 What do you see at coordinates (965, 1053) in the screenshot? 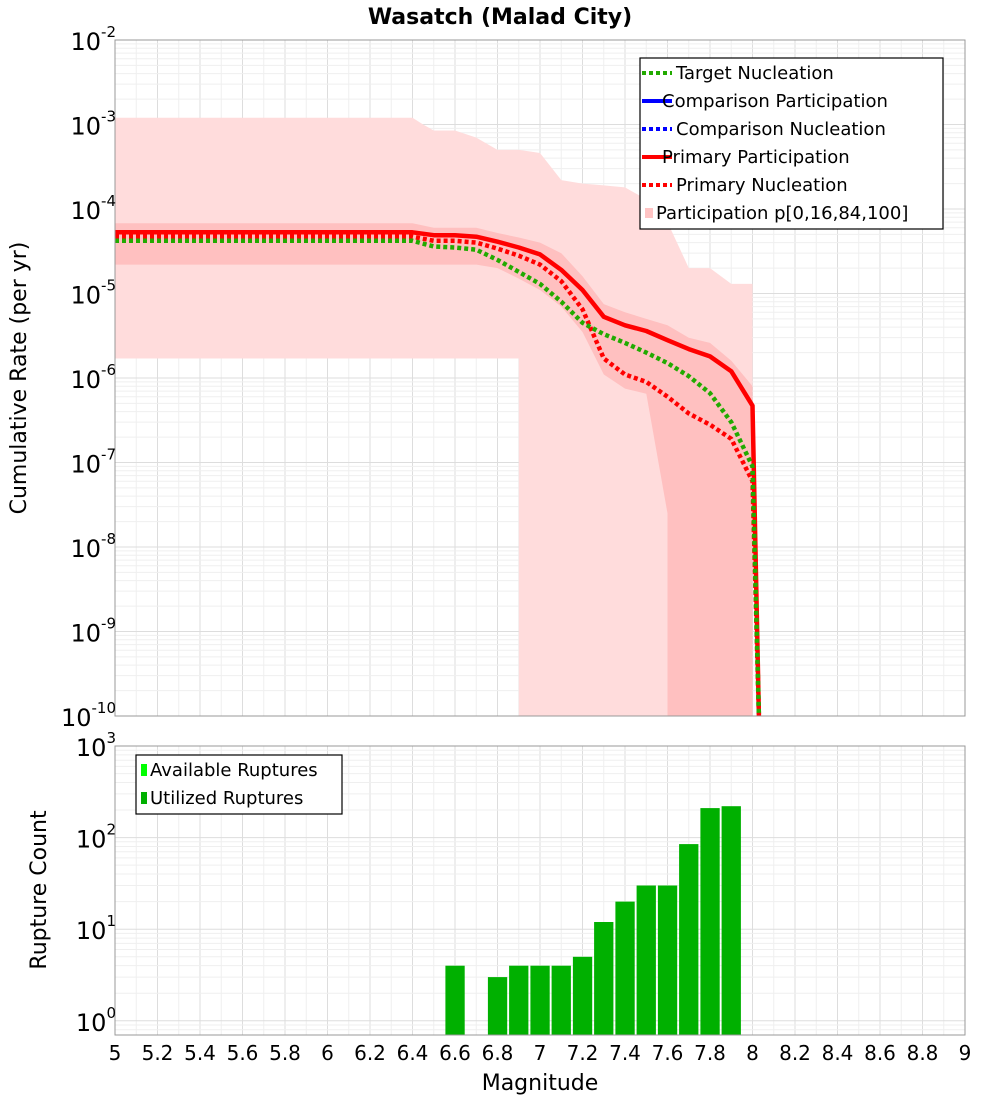
I see `x-tick-label: 9` at bounding box center [965, 1053].